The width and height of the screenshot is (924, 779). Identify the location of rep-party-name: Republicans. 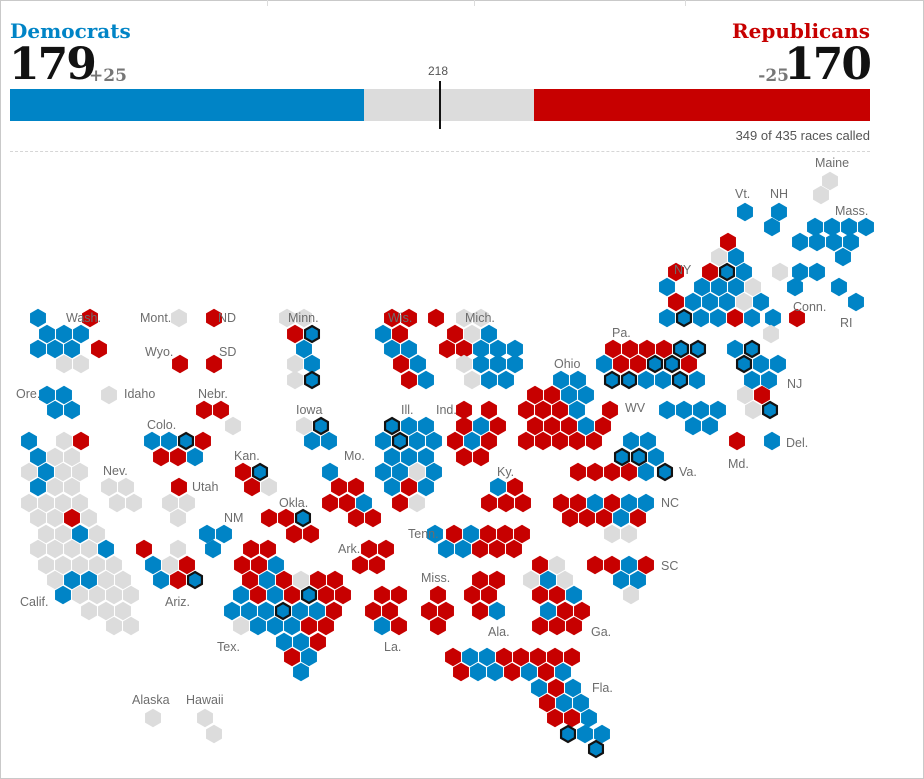
(801, 31).